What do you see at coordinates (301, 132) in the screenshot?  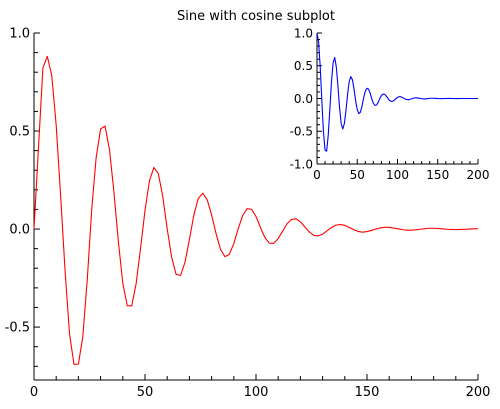 I see `inset-y-tick-label: -0.5` at bounding box center [301, 132].